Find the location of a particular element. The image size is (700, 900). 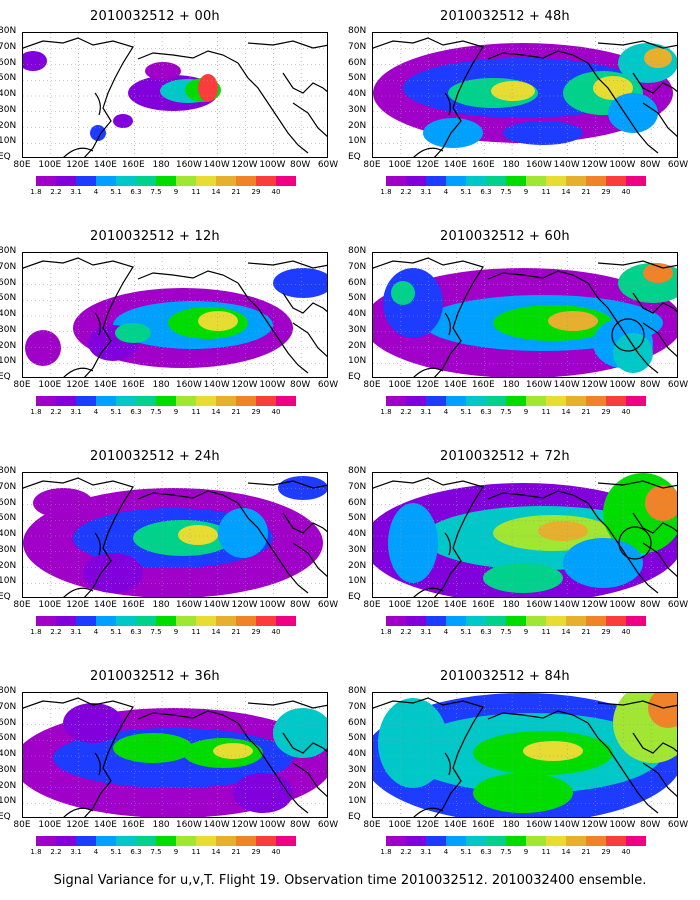

variance-field is located at coordinates (175, 535).